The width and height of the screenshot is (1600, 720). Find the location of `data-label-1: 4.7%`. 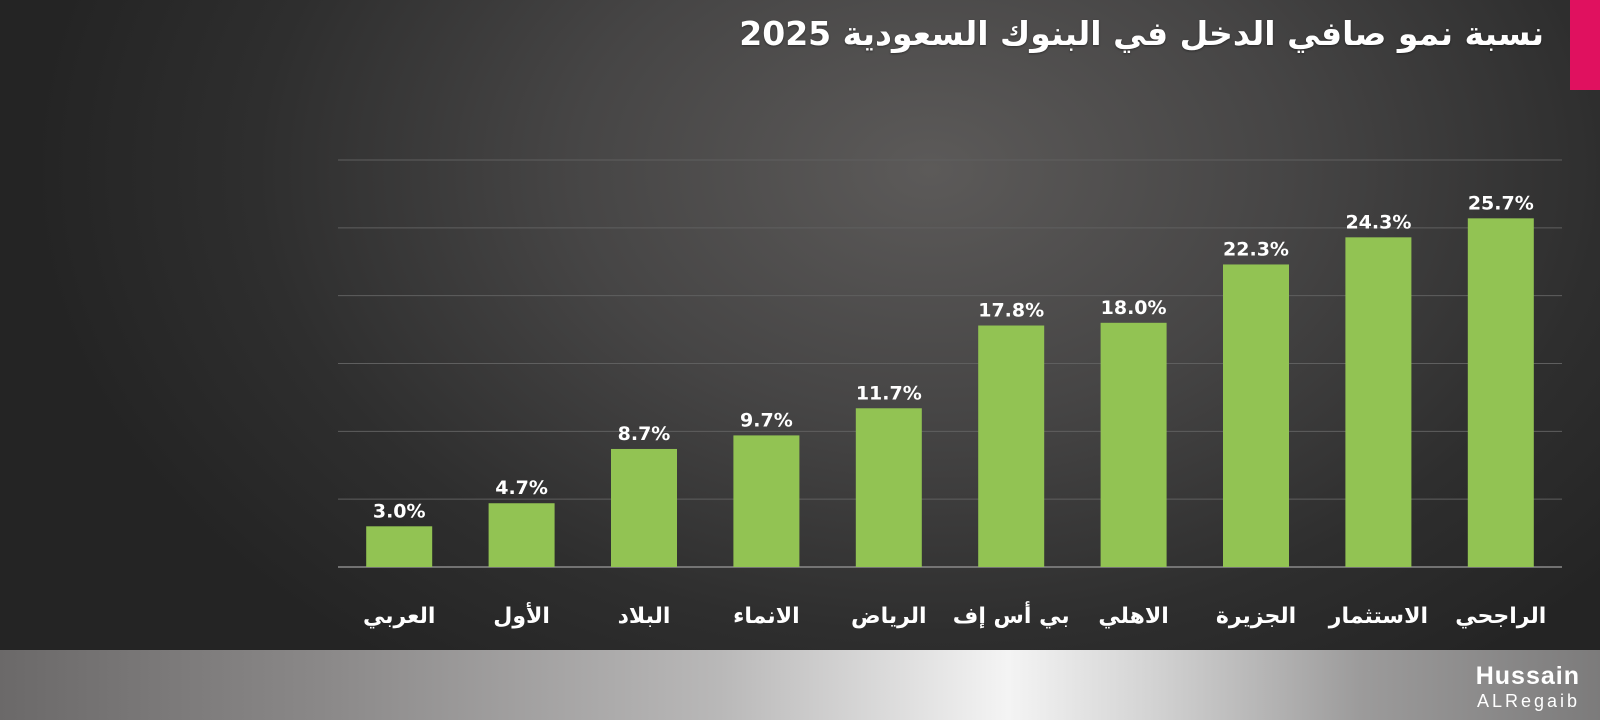

data-label-1: 4.7% is located at coordinates (521, 488).